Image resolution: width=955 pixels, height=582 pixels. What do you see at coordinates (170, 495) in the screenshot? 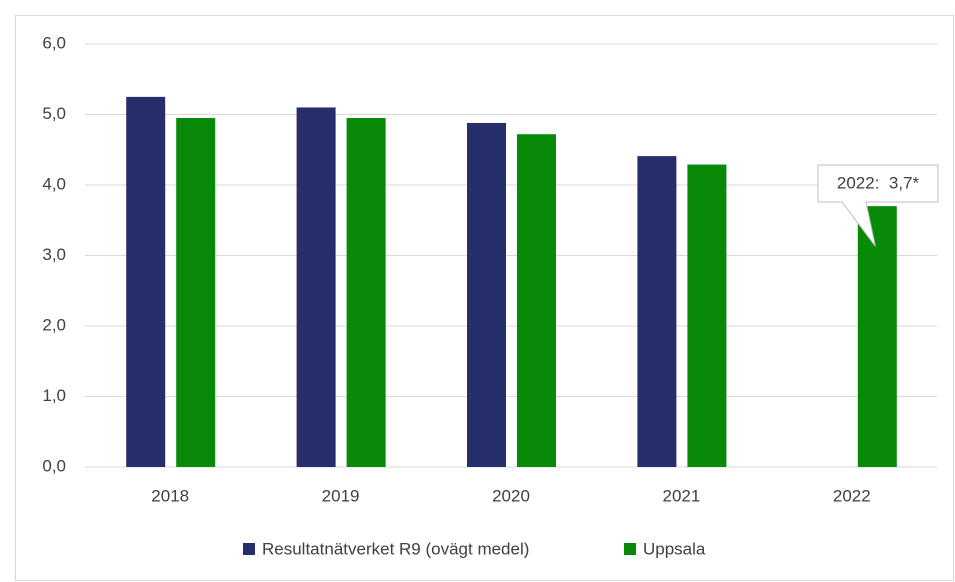
I see `x-tick-label: 2018` at bounding box center [170, 495].